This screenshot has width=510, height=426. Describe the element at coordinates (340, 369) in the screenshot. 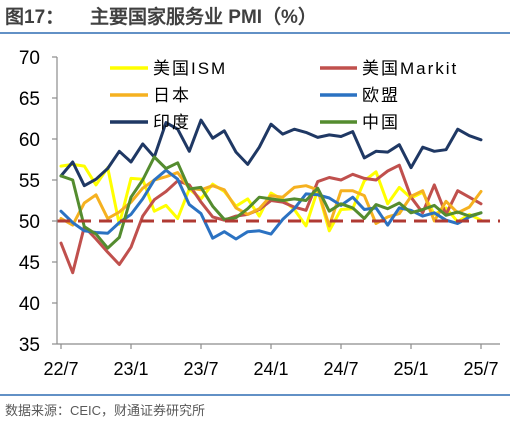

I see `x-tick-label: 24/7` at that location.